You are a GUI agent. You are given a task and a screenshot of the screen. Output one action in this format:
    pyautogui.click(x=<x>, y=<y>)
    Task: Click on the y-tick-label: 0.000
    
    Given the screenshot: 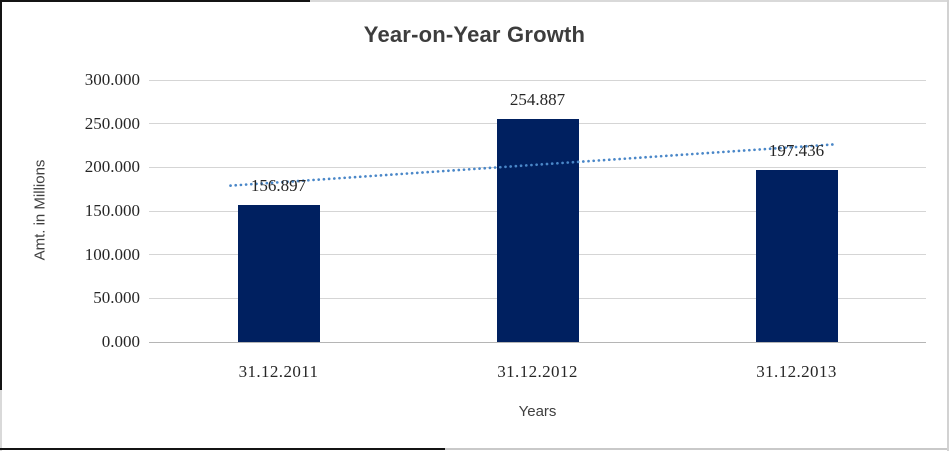 What is the action you would take?
    pyautogui.click(x=120, y=341)
    